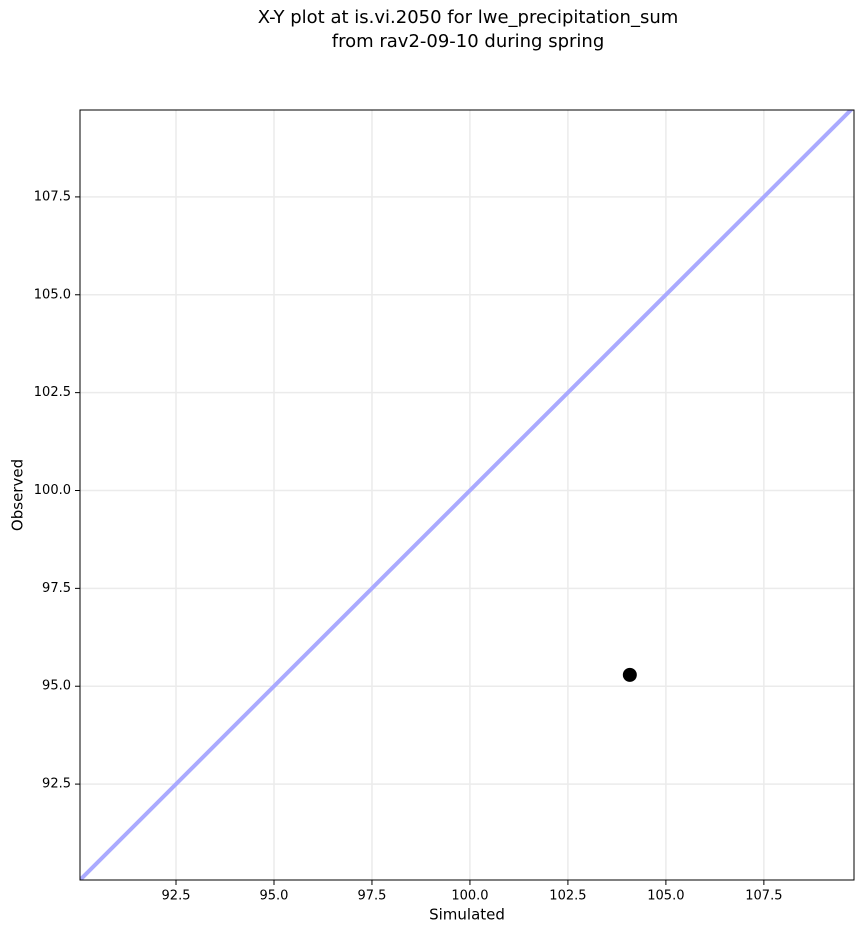 The image size is (864, 934). What do you see at coordinates (468, 41) in the screenshot?
I see `chart-subtitle: from rav2-09-10 during spring` at bounding box center [468, 41].